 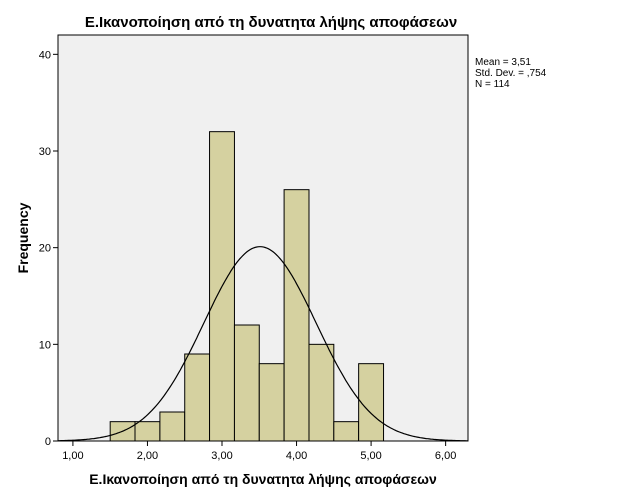 I want to click on stats-line-1: Std. Dev. = ,754, so click(x=511, y=73).